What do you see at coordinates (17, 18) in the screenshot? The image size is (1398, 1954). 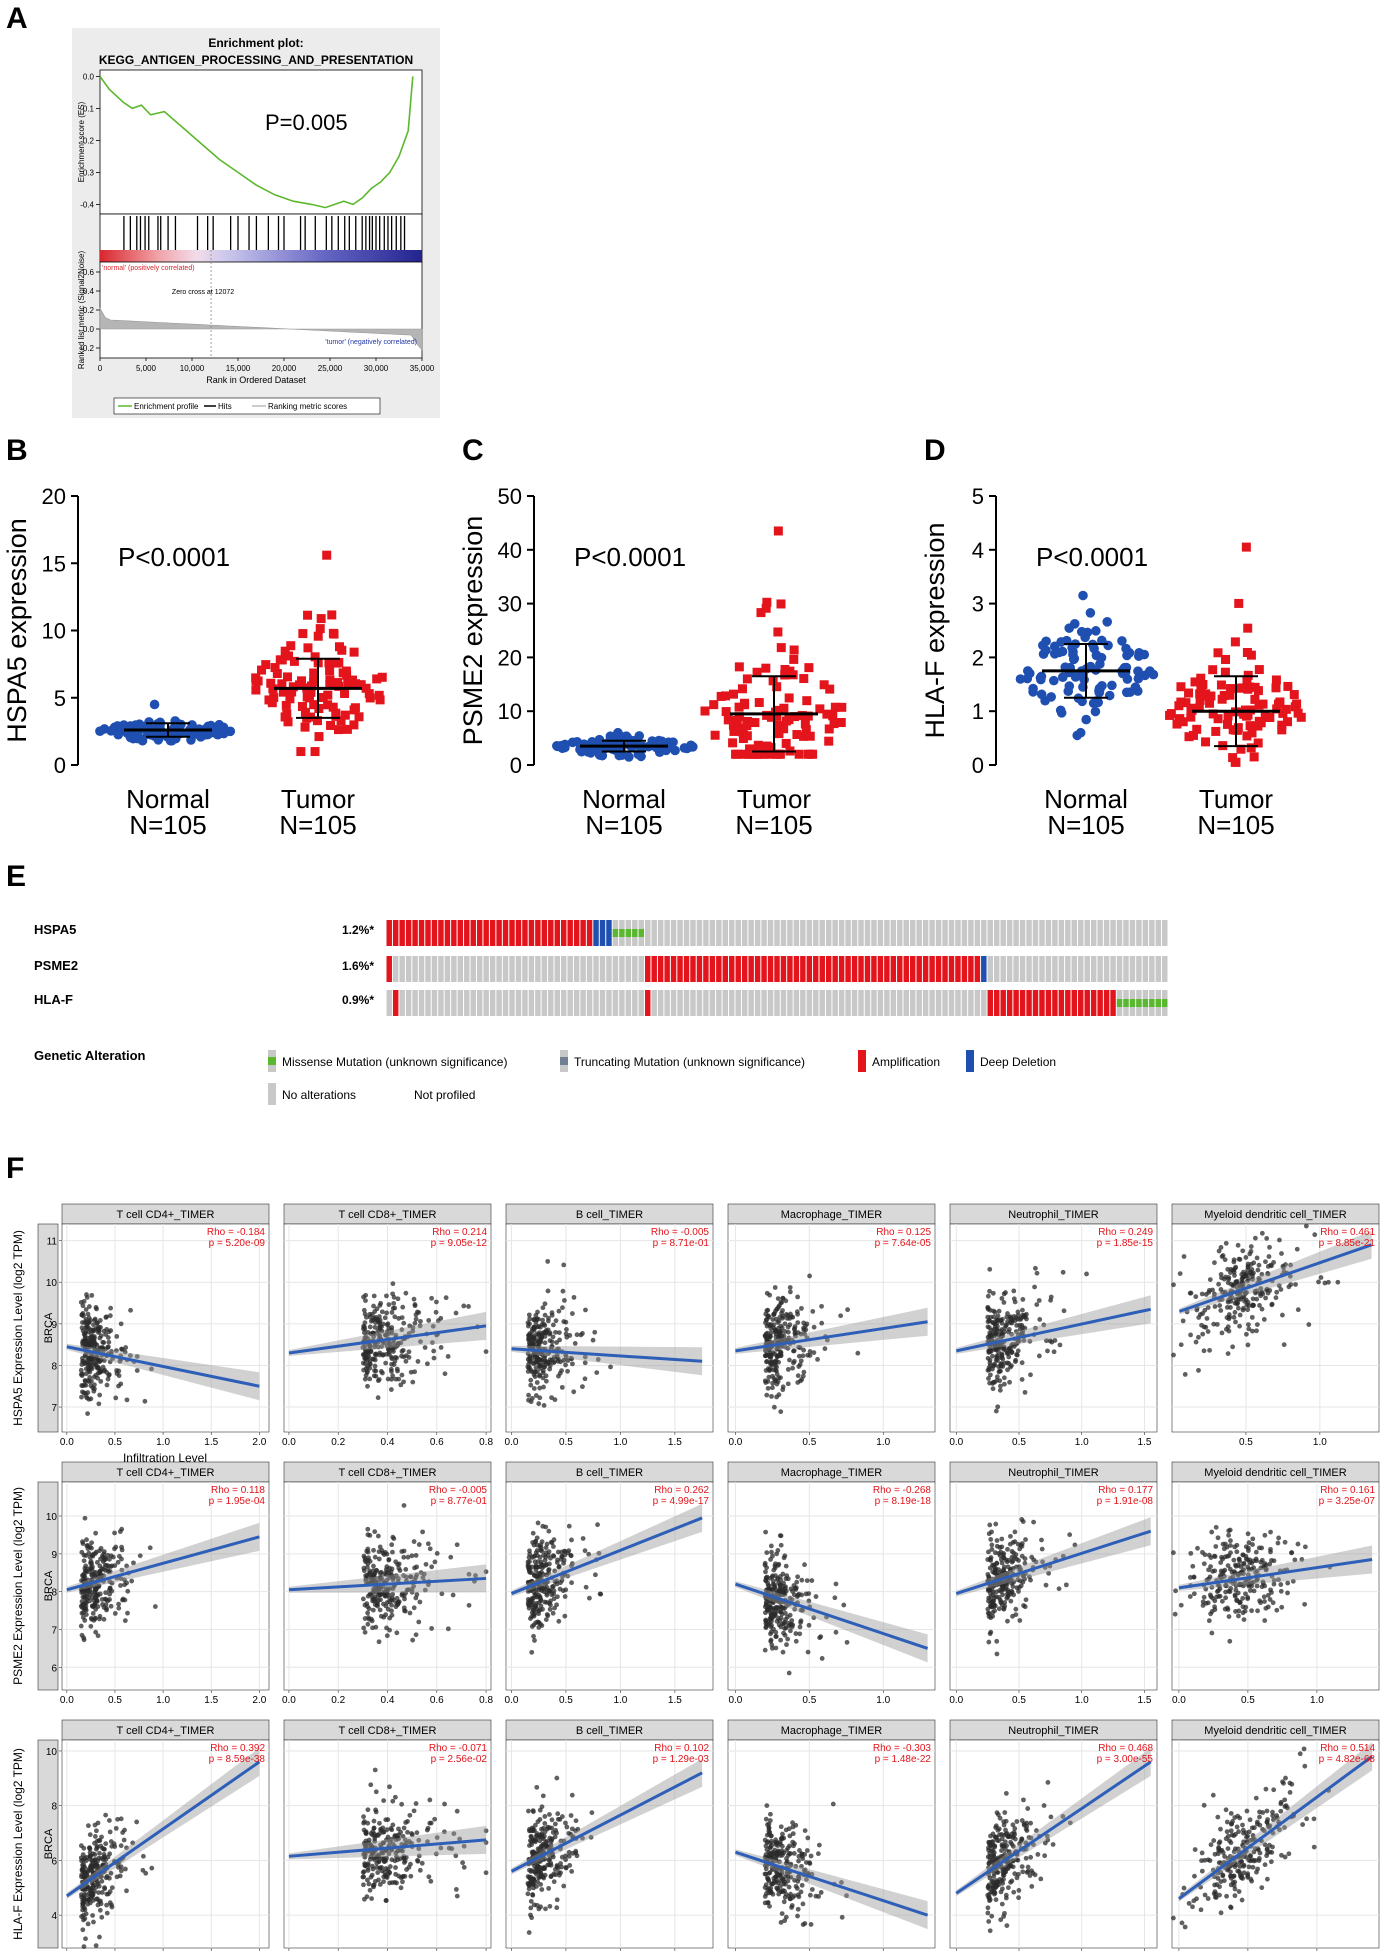 I see `panel-label-a: A` at bounding box center [17, 18].